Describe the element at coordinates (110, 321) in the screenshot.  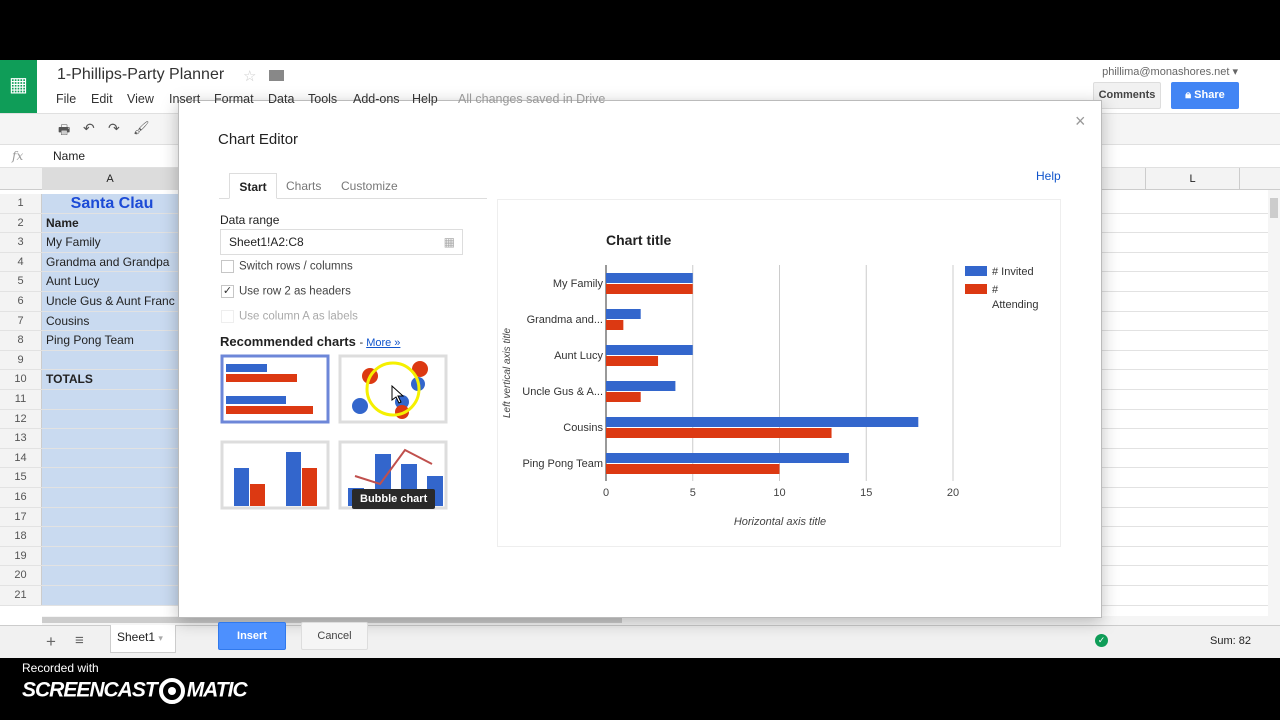
I see `cell-a: Cousins` at that location.